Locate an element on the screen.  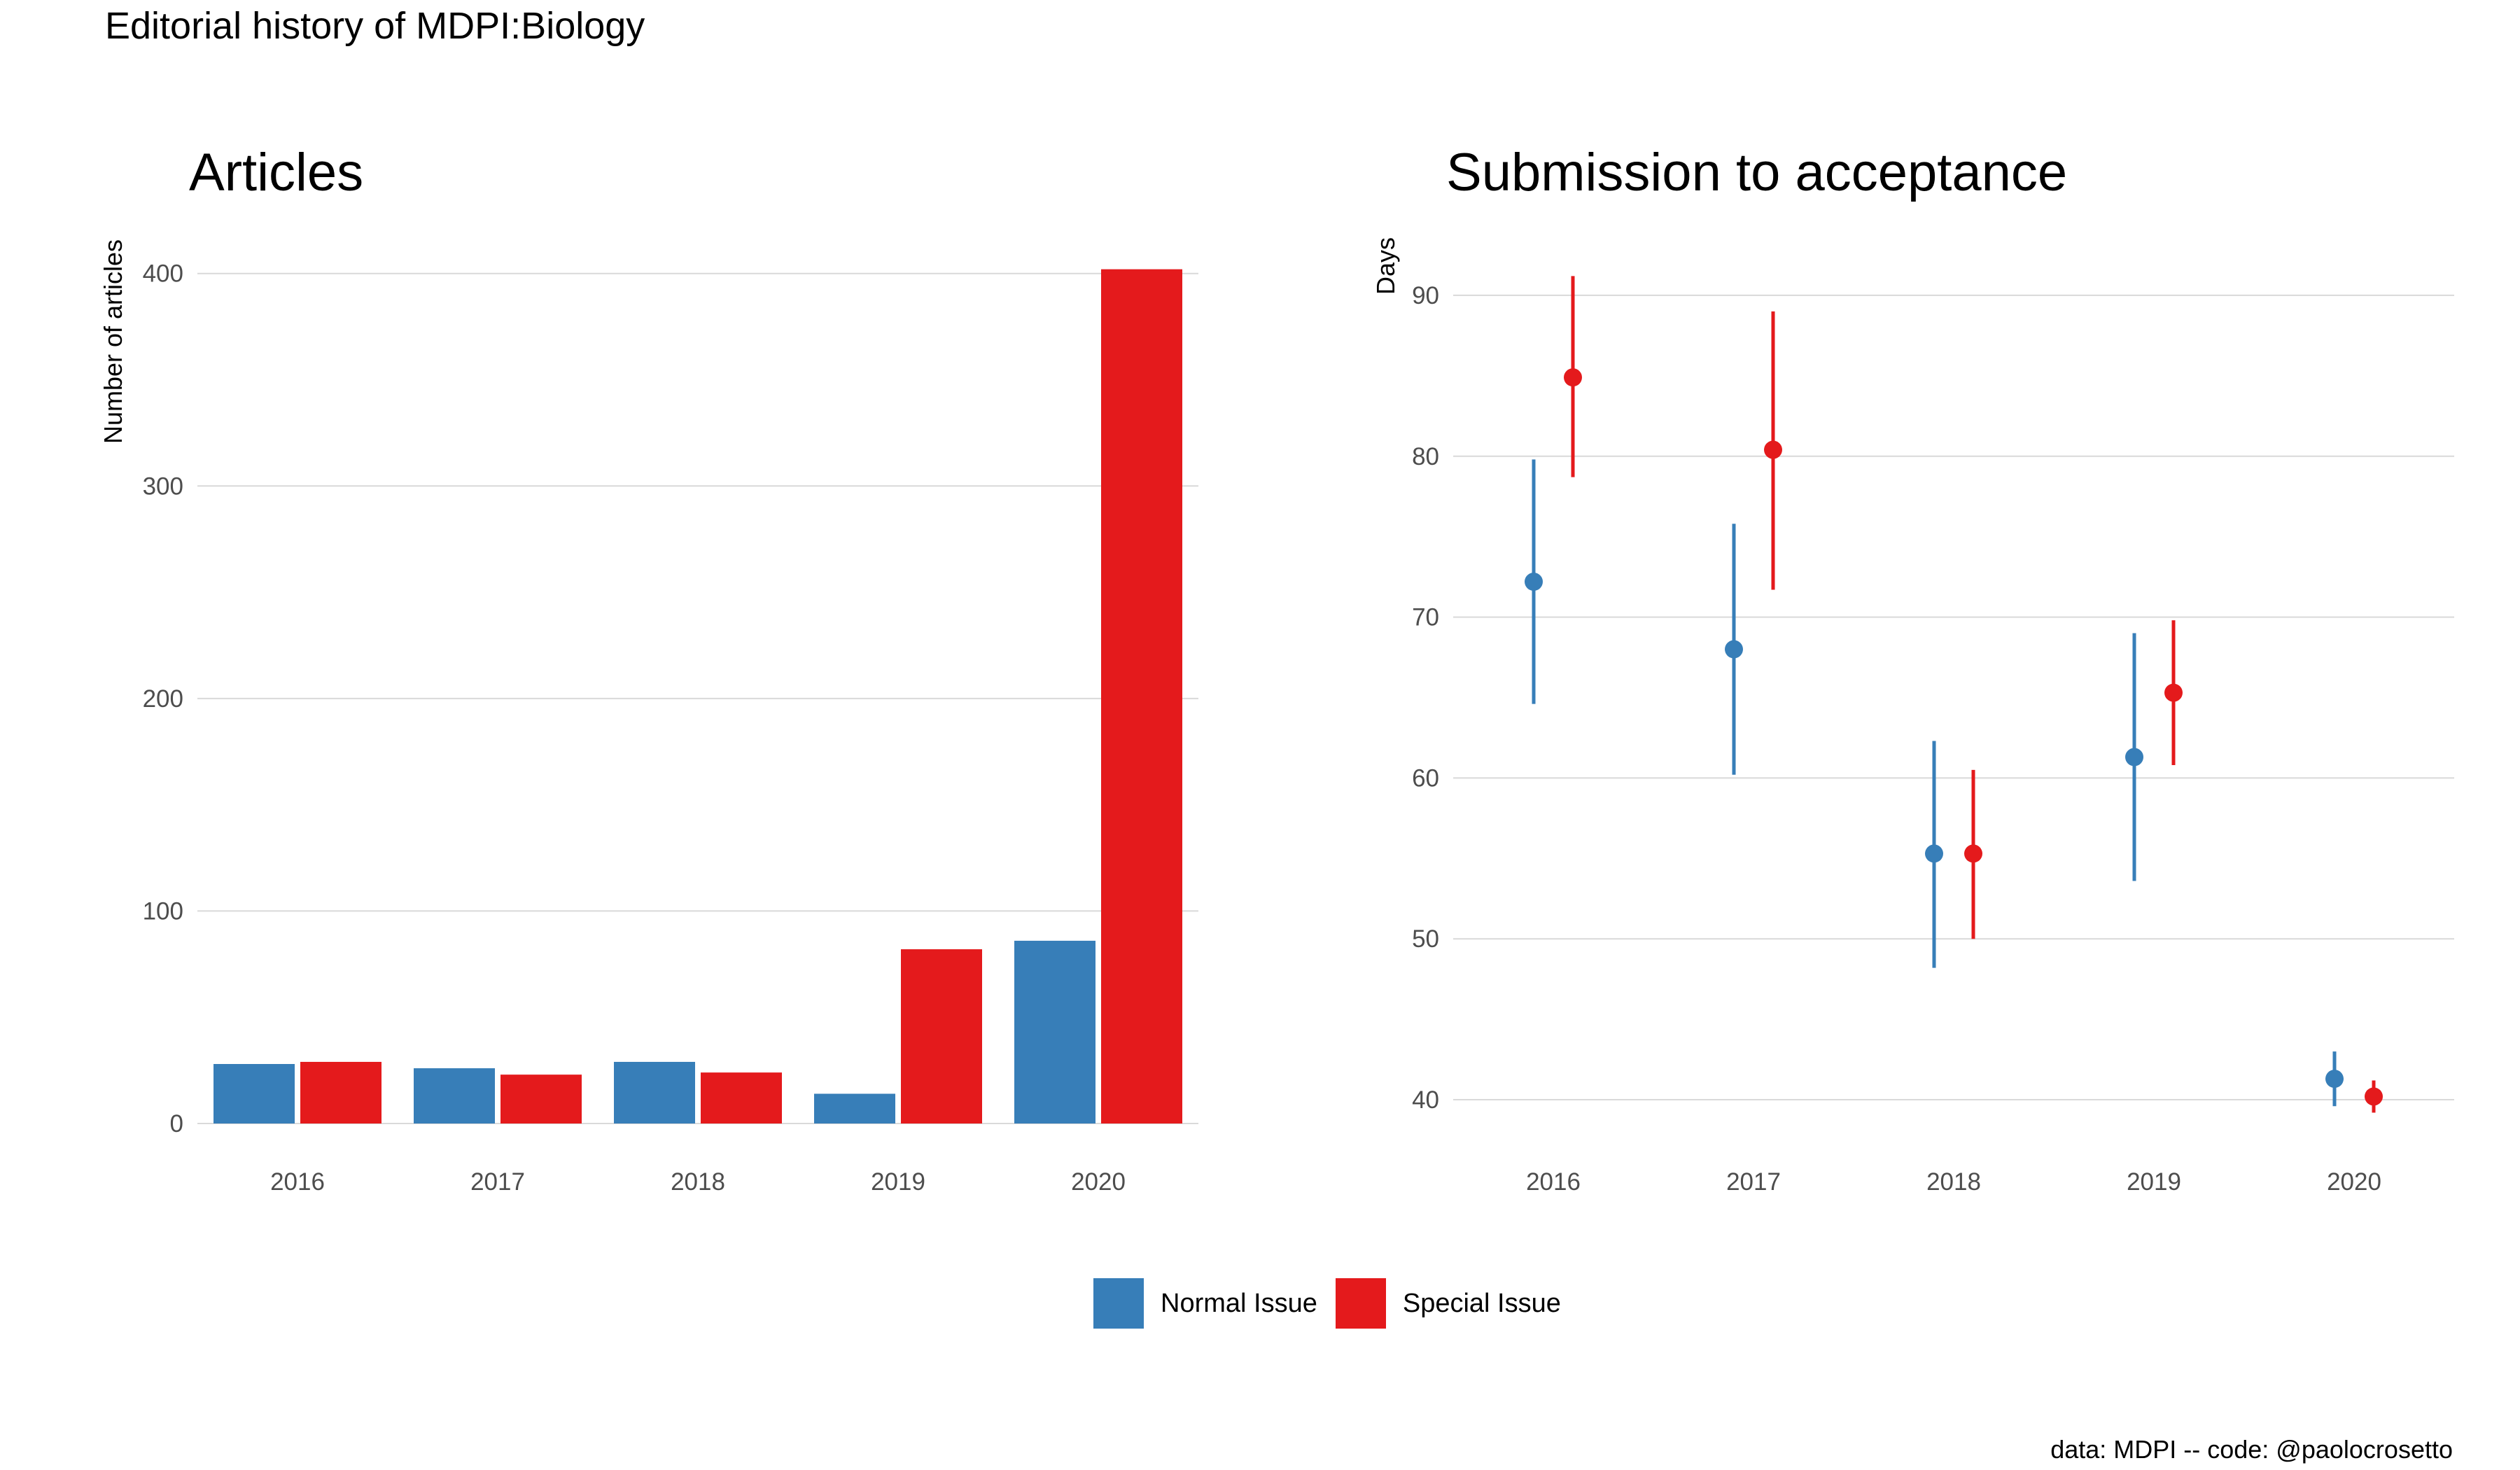
articles-y-tick-label: 100 is located at coordinates (163, 911).